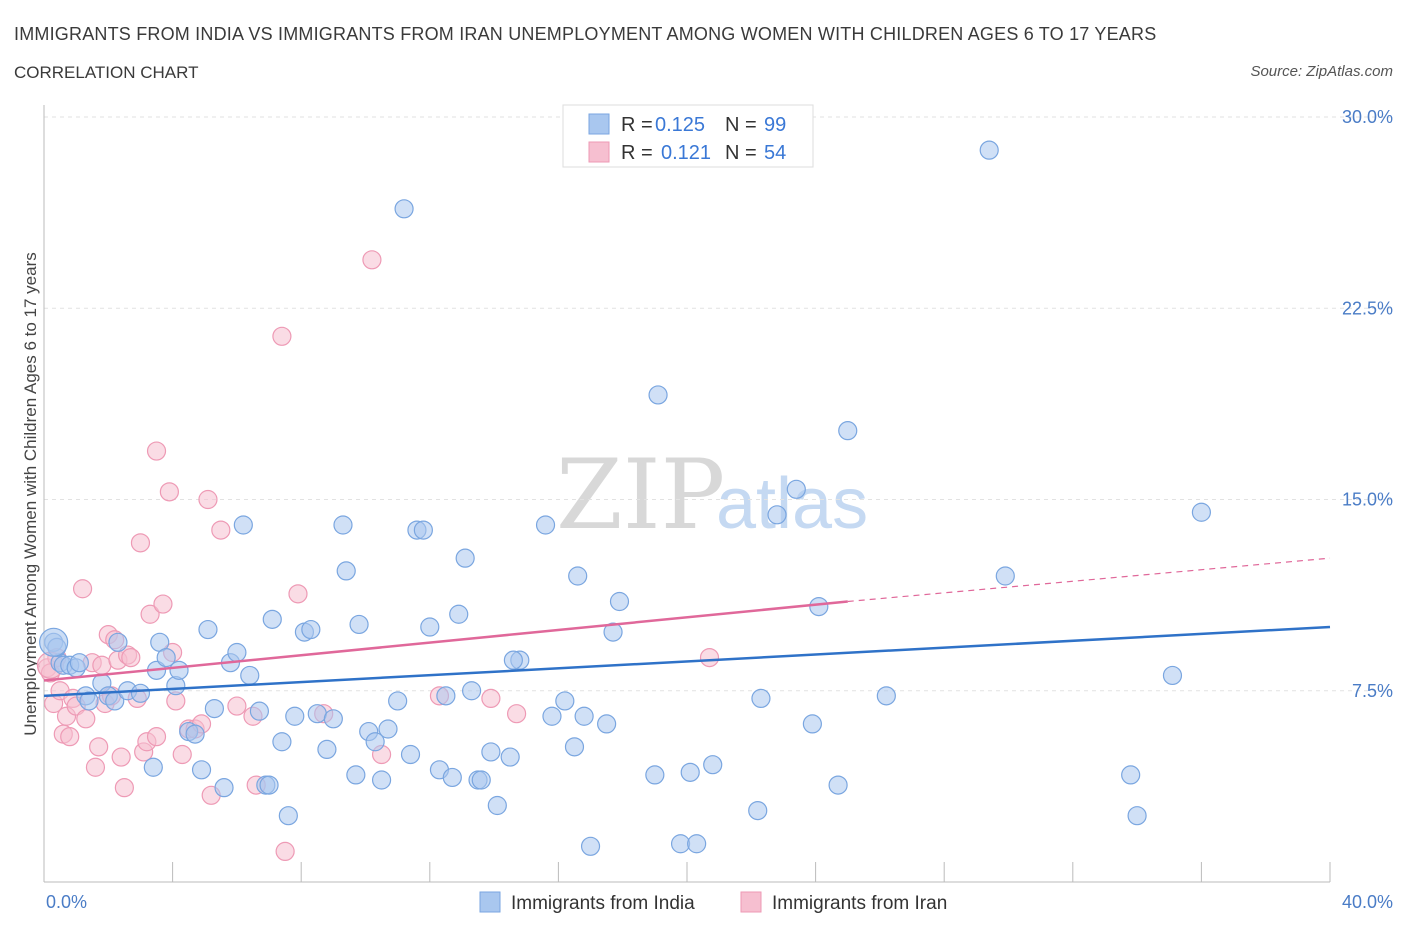  Describe the element at coordinates (1321, 71) in the screenshot. I see `source-label: Source: ZipAtlas.com` at that location.